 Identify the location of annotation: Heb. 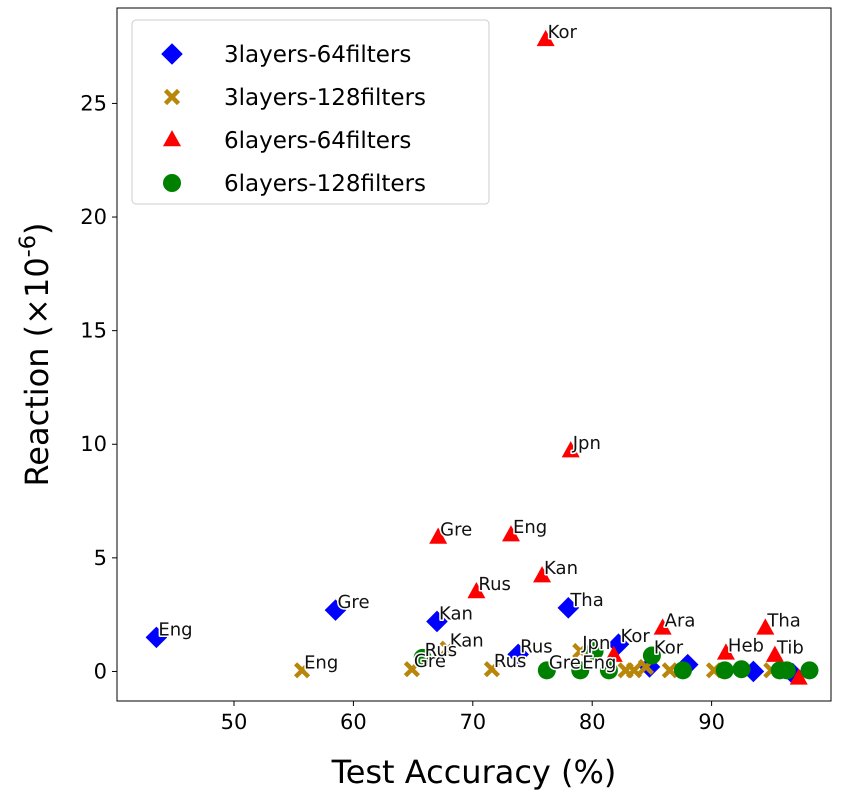
(746, 645).